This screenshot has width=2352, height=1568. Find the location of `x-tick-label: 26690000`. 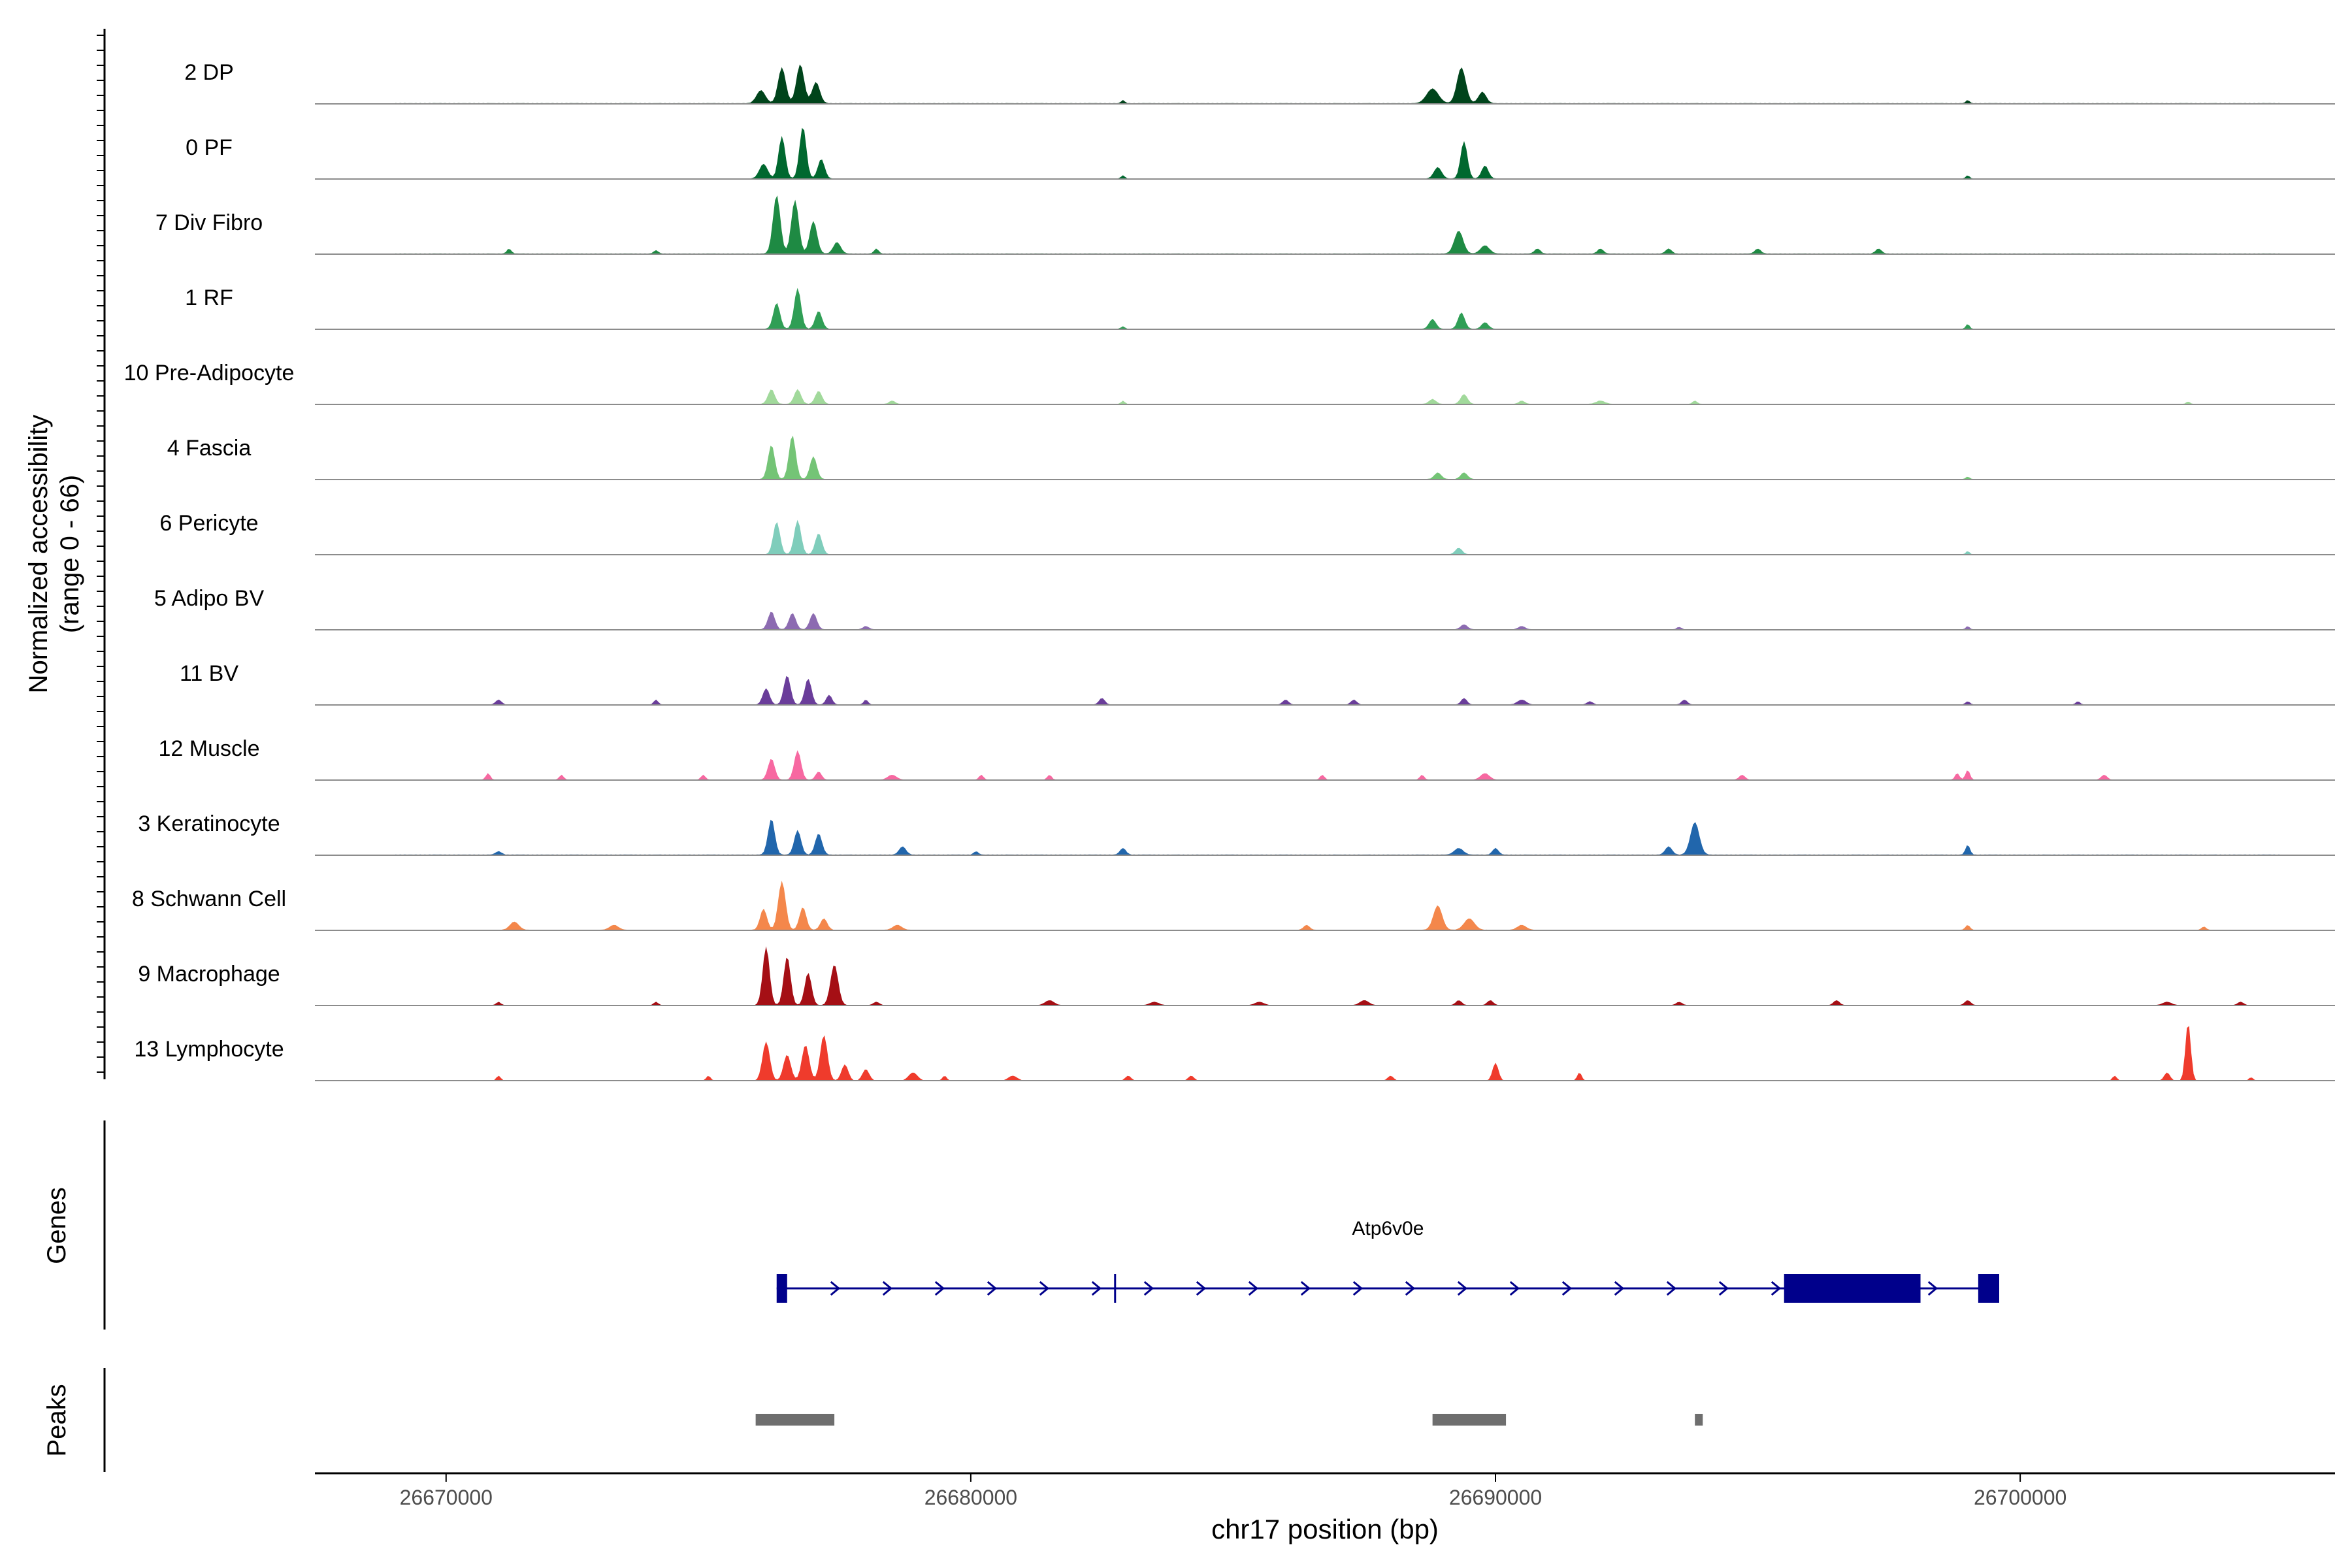

x-tick-label: 26690000 is located at coordinates (1495, 1497).